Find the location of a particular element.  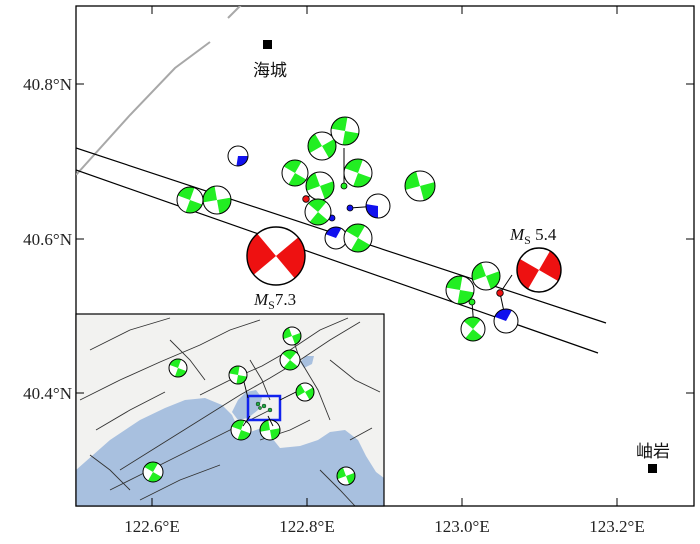

lon-tick-label: 123.0°E is located at coordinates (461, 526).